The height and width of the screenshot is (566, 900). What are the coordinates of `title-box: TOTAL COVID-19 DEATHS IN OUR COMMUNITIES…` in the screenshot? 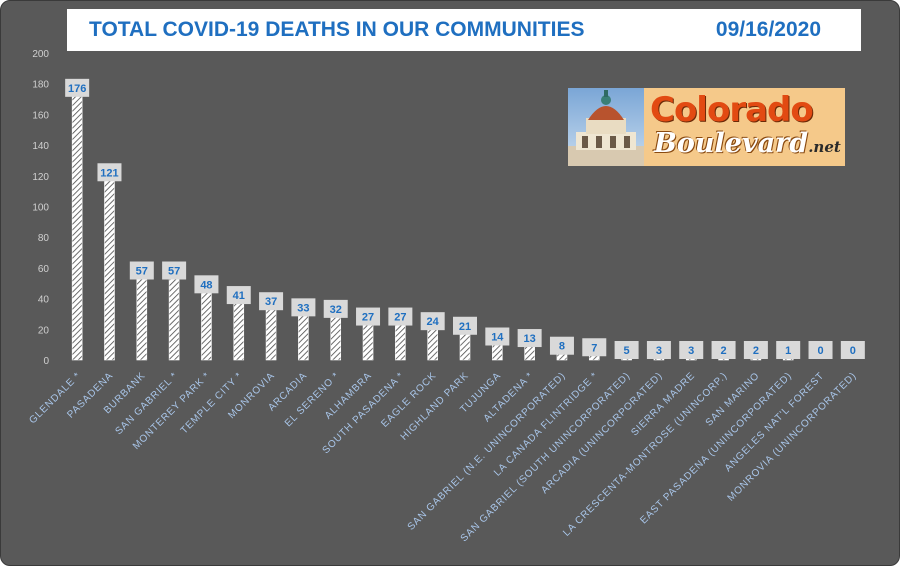 It's located at (464, 30).